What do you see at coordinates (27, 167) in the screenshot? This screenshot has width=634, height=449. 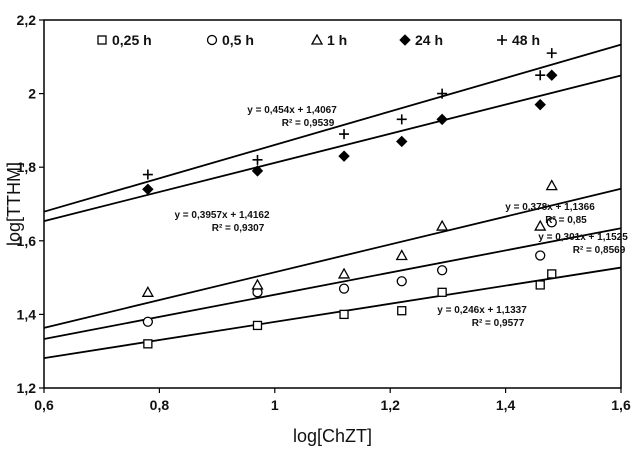 I see `y-tick-label: 1,8` at bounding box center [27, 167].